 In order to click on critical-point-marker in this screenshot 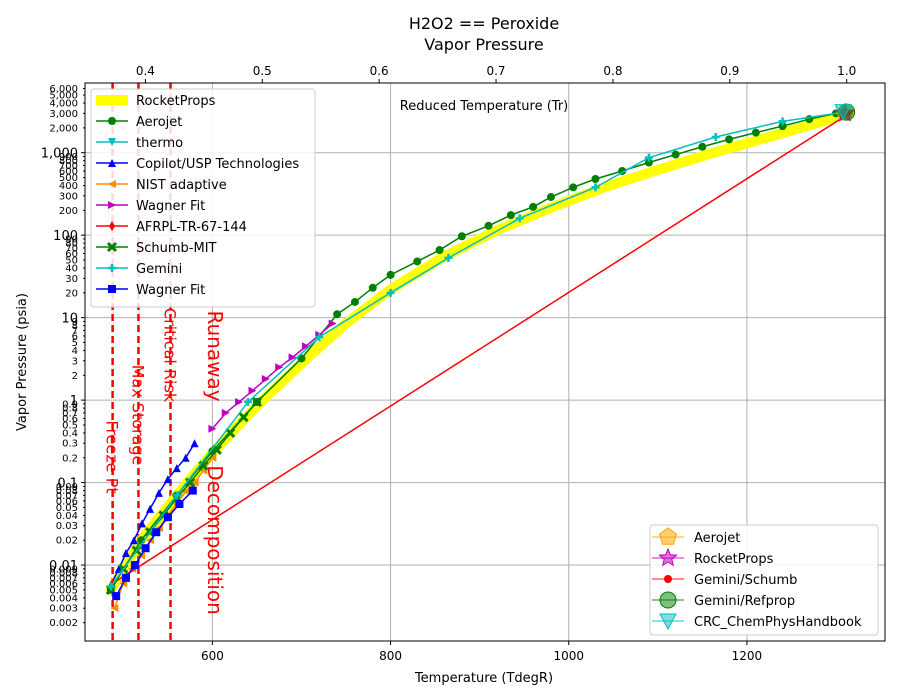, I will do `click(843, 112)`.